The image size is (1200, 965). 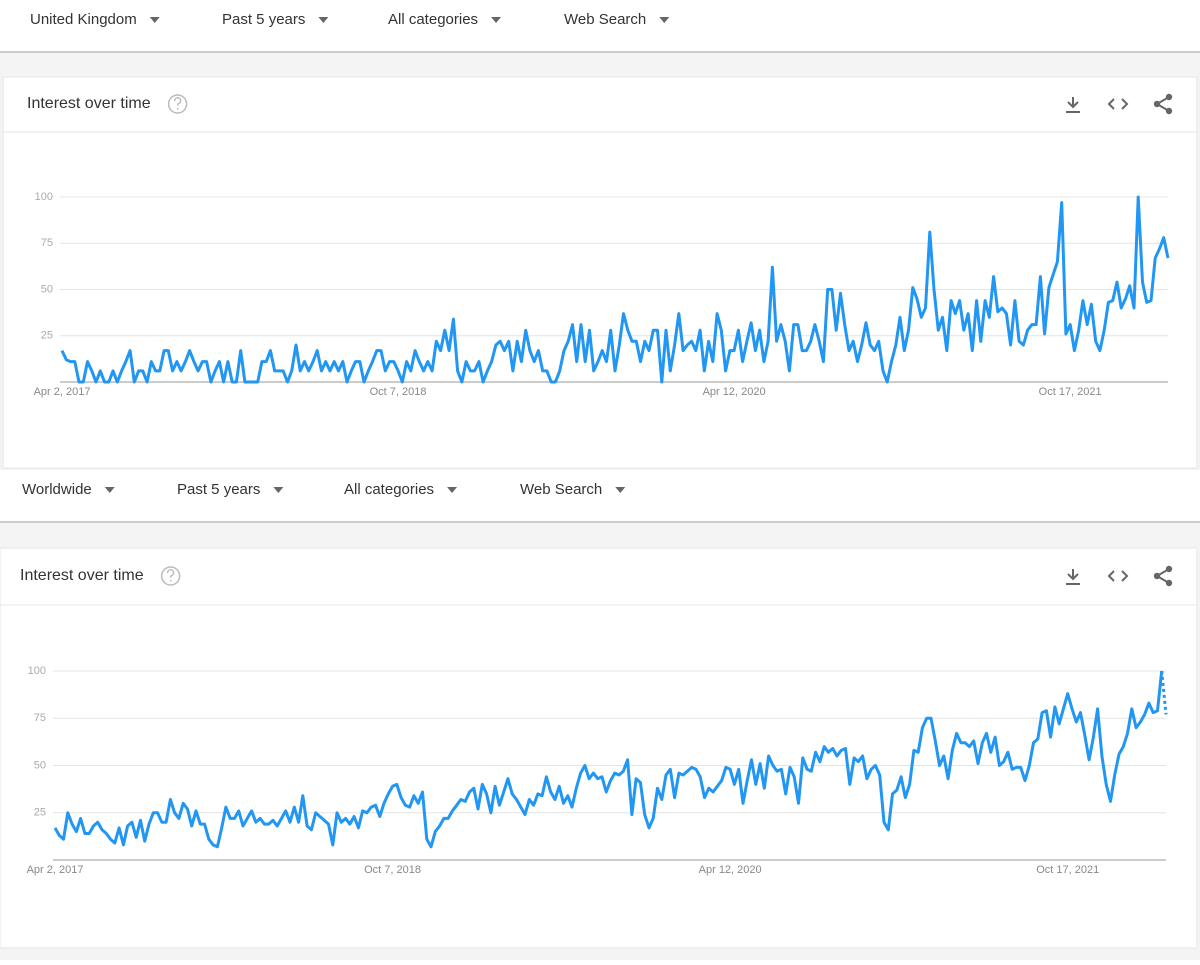 I want to click on filter-dropdown: Worldwide, so click(x=57, y=489).